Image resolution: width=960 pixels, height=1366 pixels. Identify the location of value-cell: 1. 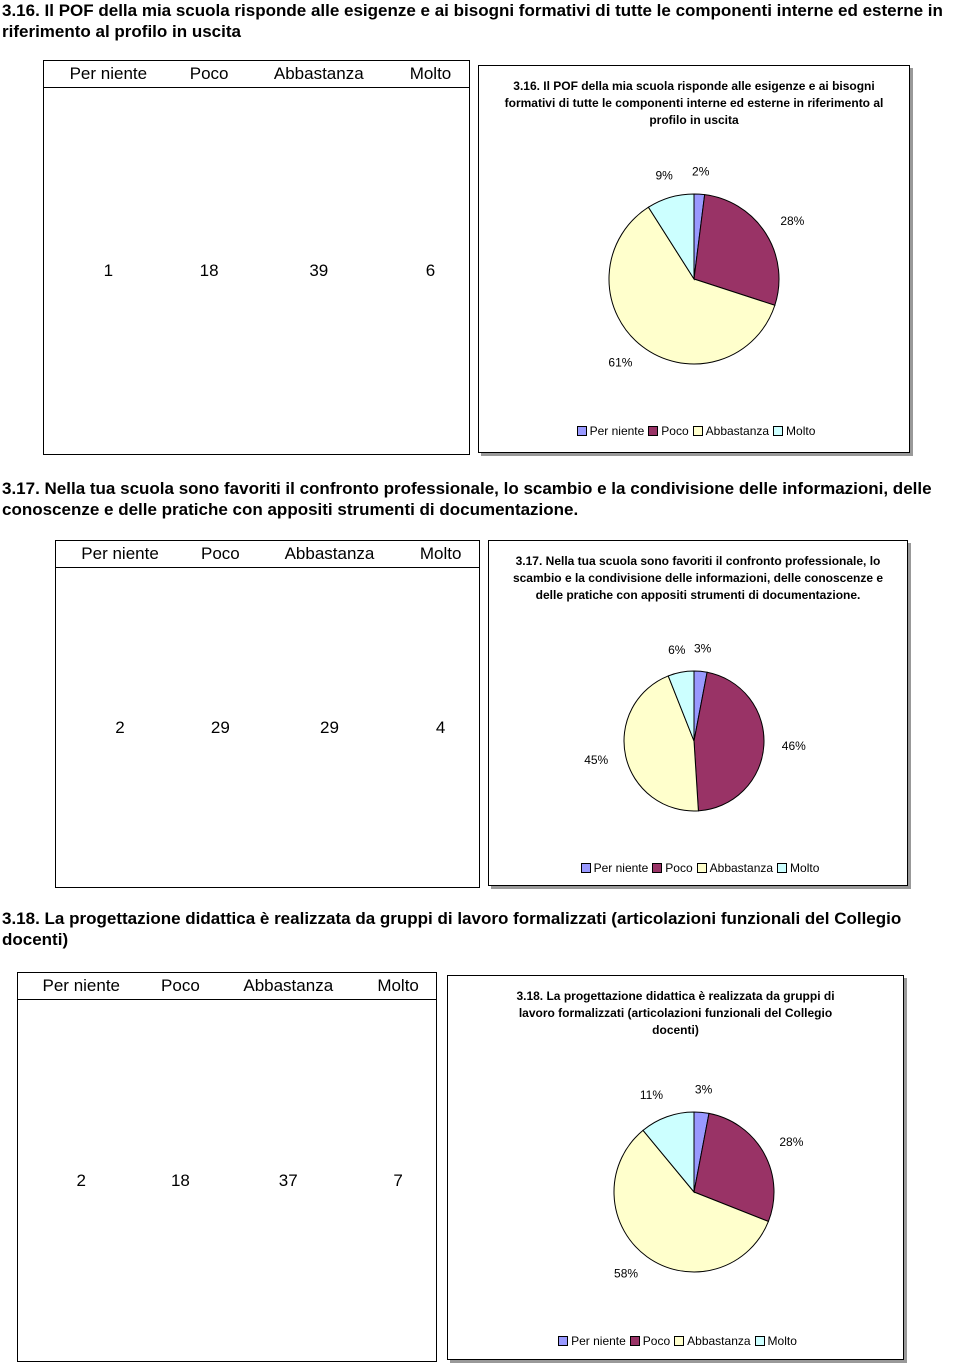
(108, 270).